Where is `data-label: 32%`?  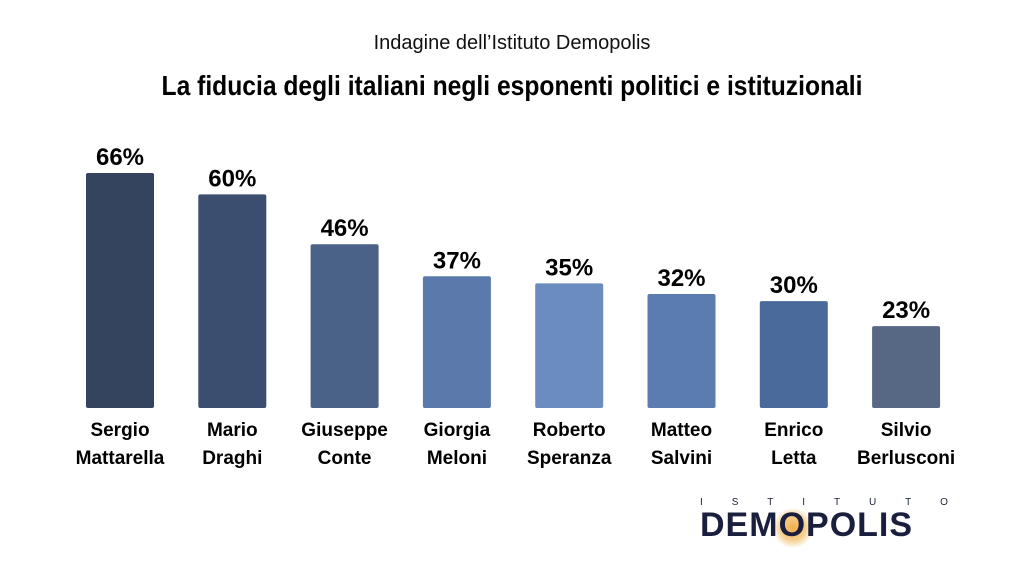 data-label: 32% is located at coordinates (681, 278).